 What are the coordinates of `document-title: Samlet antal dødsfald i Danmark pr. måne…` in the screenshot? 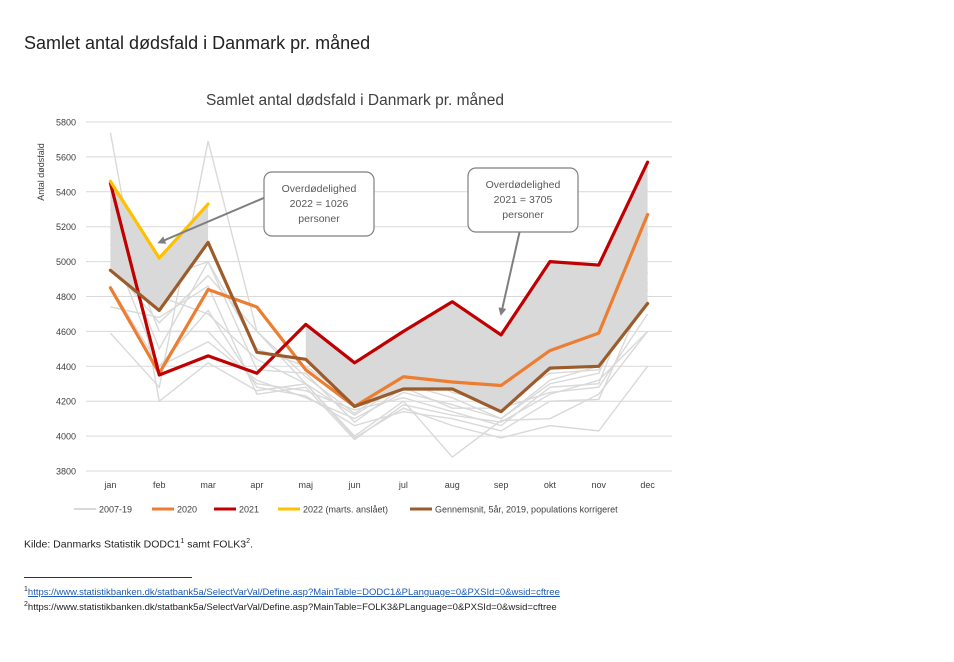 It's located at (197, 43).